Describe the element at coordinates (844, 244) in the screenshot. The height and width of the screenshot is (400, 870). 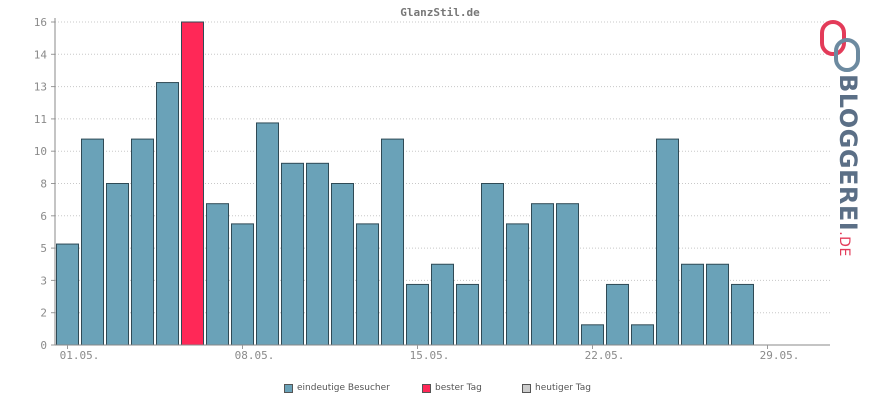
I see `logo-suffix-text: .DE` at that location.